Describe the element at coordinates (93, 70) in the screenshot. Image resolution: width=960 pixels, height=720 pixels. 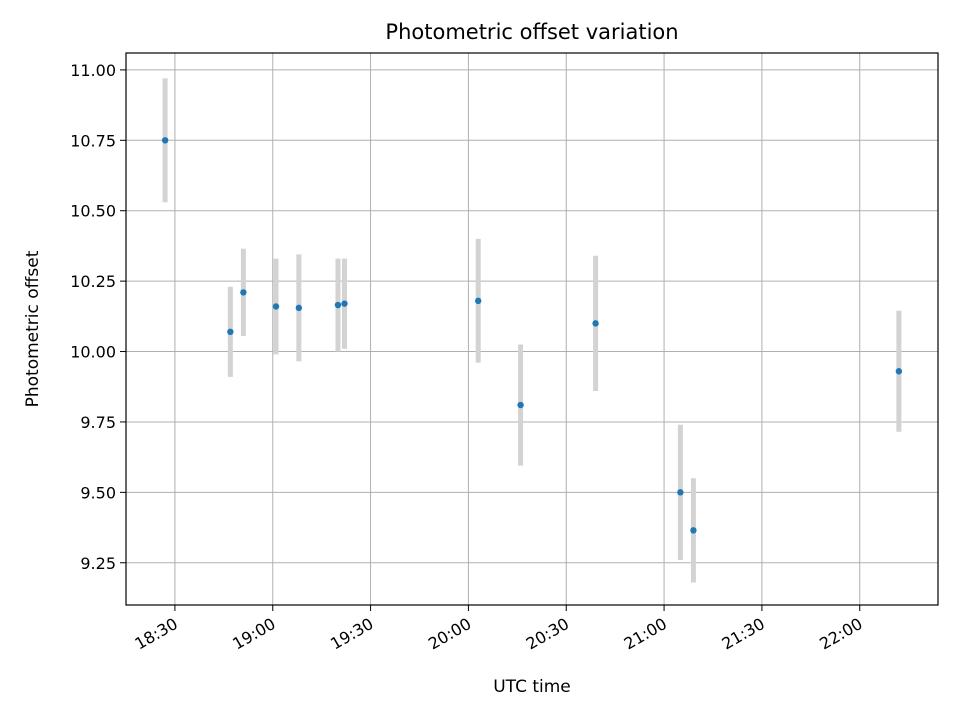
I see `y-tick-label: 11.00` at that location.